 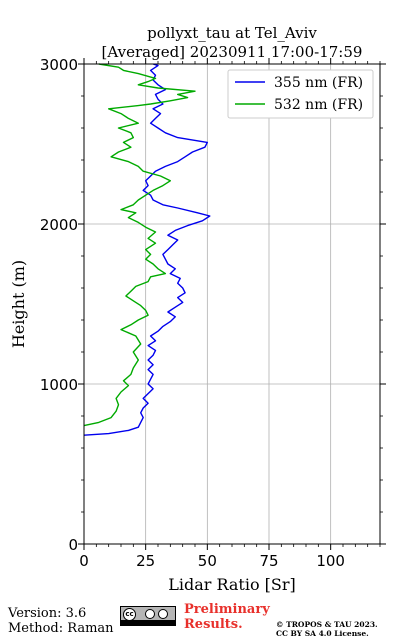 I want to click on legend: 355 nm (FR) 532 nm (FR), so click(x=300, y=94).